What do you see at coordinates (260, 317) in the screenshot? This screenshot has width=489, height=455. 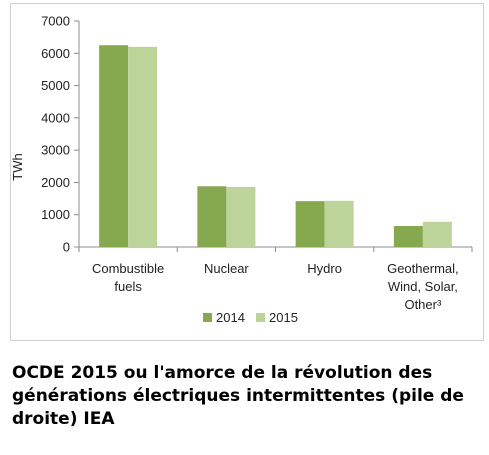 I see `legend-swatch-2015` at bounding box center [260, 317].